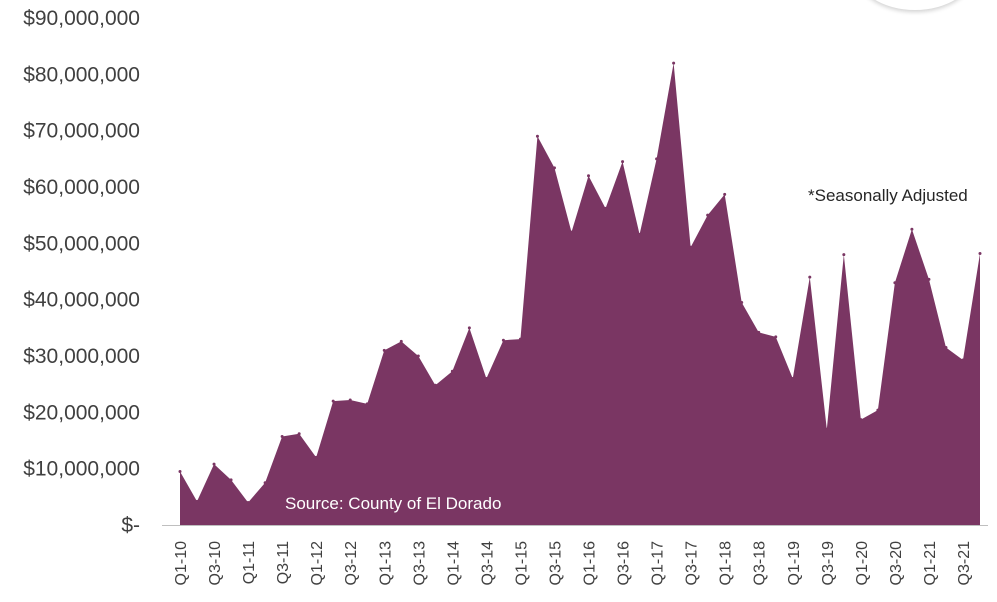  Describe the element at coordinates (385, 563) in the screenshot. I see `x-tick-label: Q1-13` at that location.